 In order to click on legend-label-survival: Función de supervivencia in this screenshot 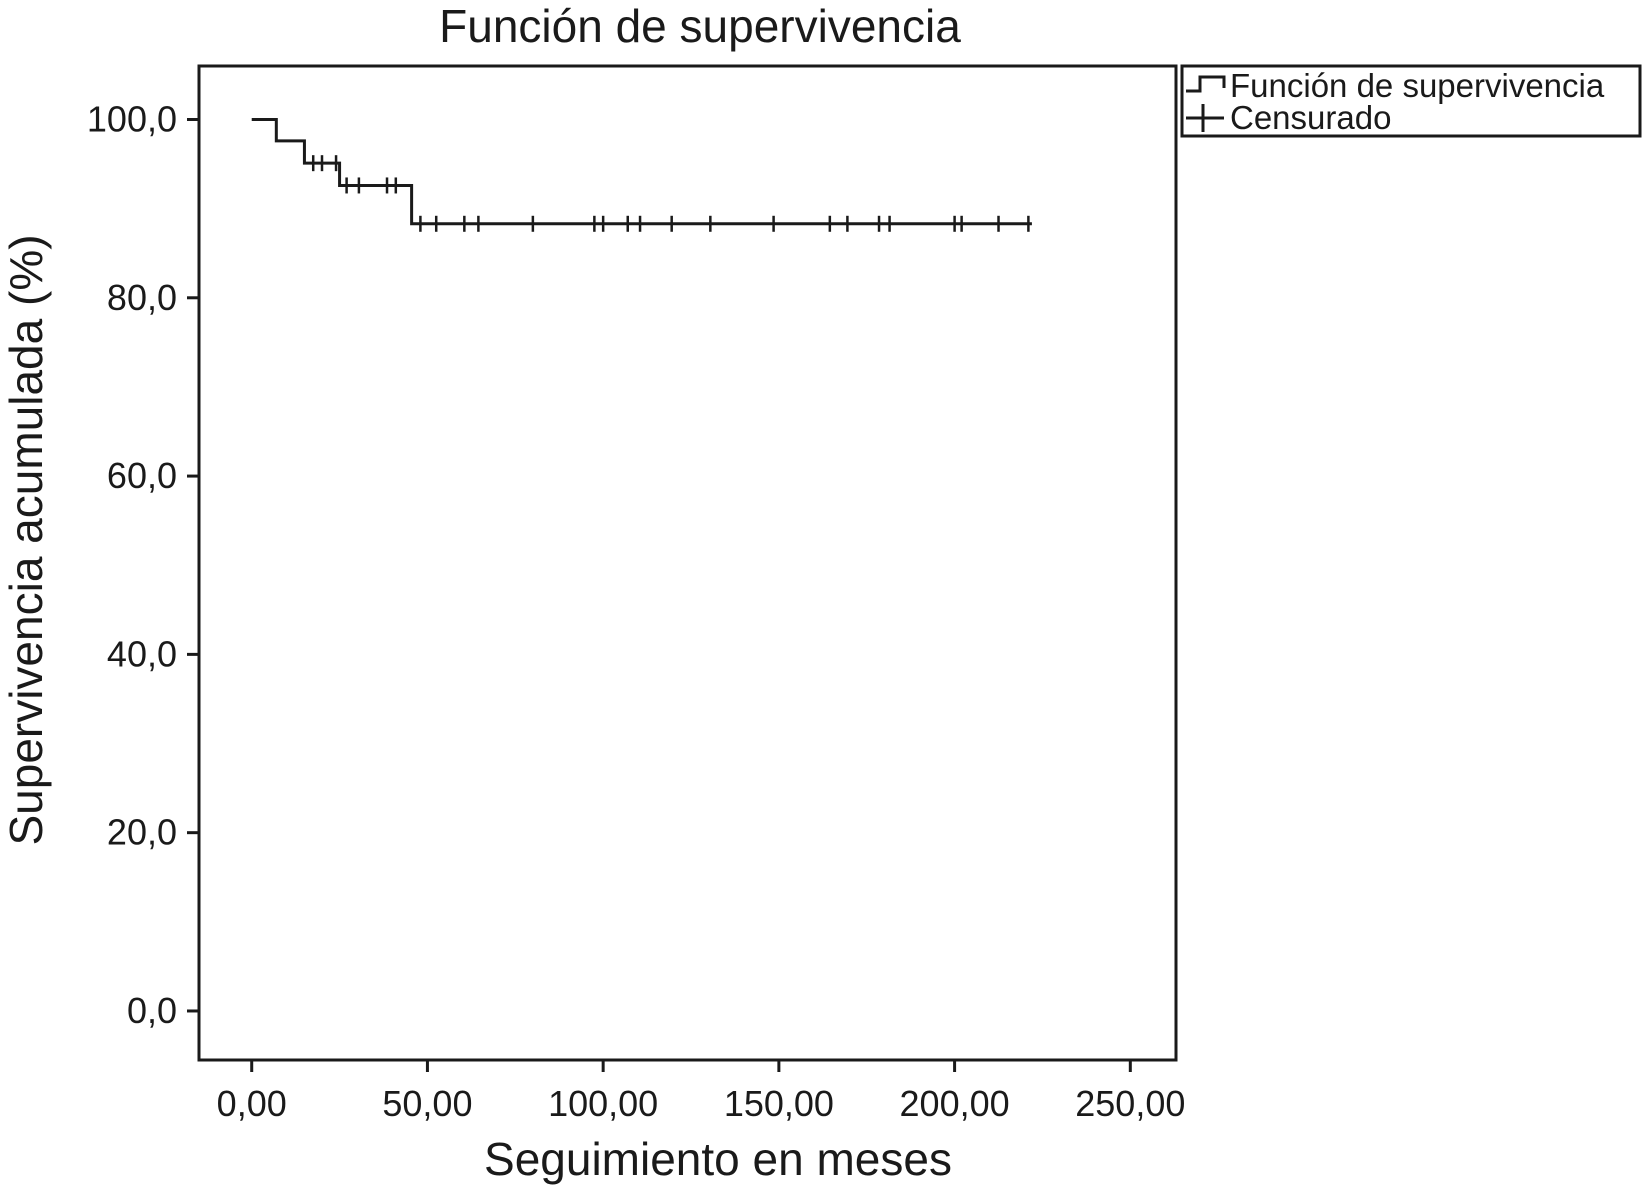, I will do `click(1417, 85)`.